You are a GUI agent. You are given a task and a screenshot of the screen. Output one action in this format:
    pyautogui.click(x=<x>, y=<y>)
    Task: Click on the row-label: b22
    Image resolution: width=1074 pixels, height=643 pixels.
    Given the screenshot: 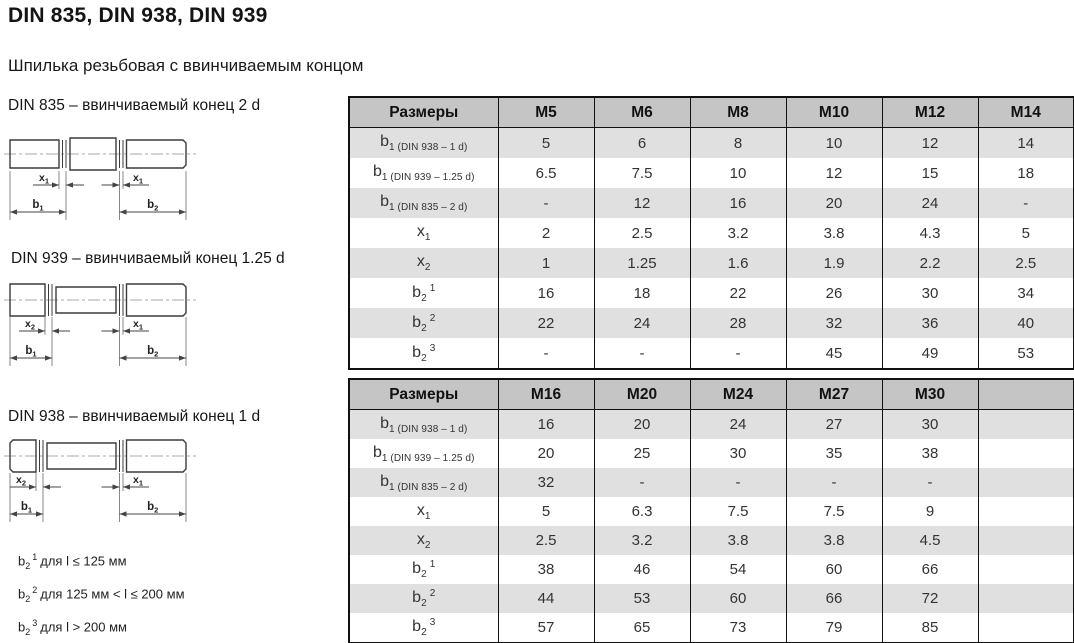 What is the action you would take?
    pyautogui.click(x=423, y=323)
    